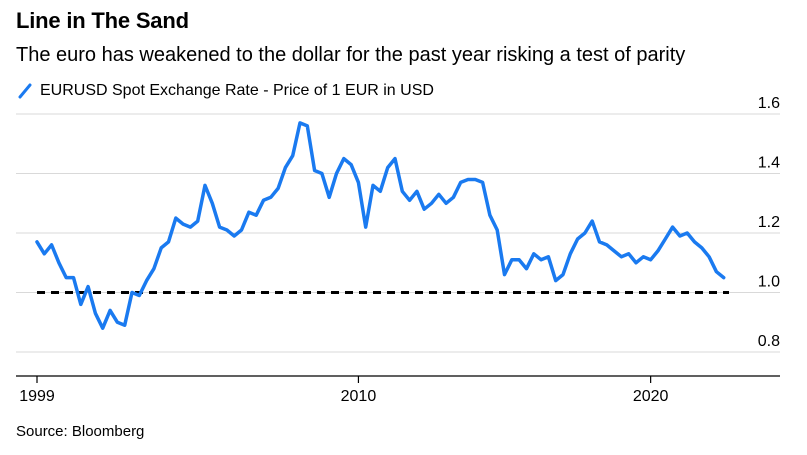 Image resolution: width=807 pixels, height=455 pixels. I want to click on x-axis, so click(398, 379).